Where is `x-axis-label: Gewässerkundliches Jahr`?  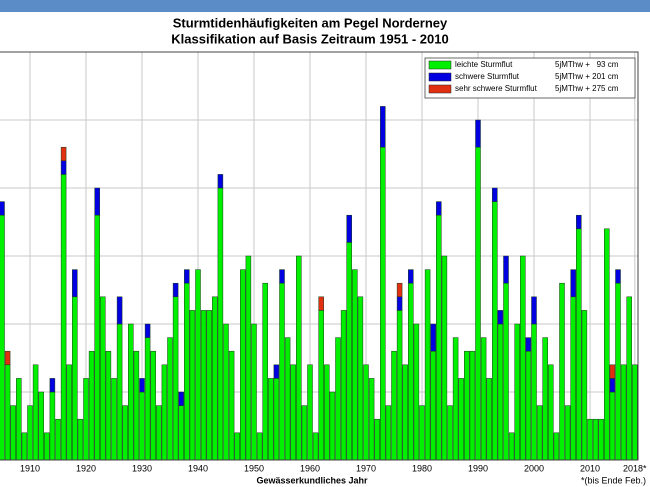
x-axis-label: Gewässerkundliches Jahr is located at coordinates (312, 480).